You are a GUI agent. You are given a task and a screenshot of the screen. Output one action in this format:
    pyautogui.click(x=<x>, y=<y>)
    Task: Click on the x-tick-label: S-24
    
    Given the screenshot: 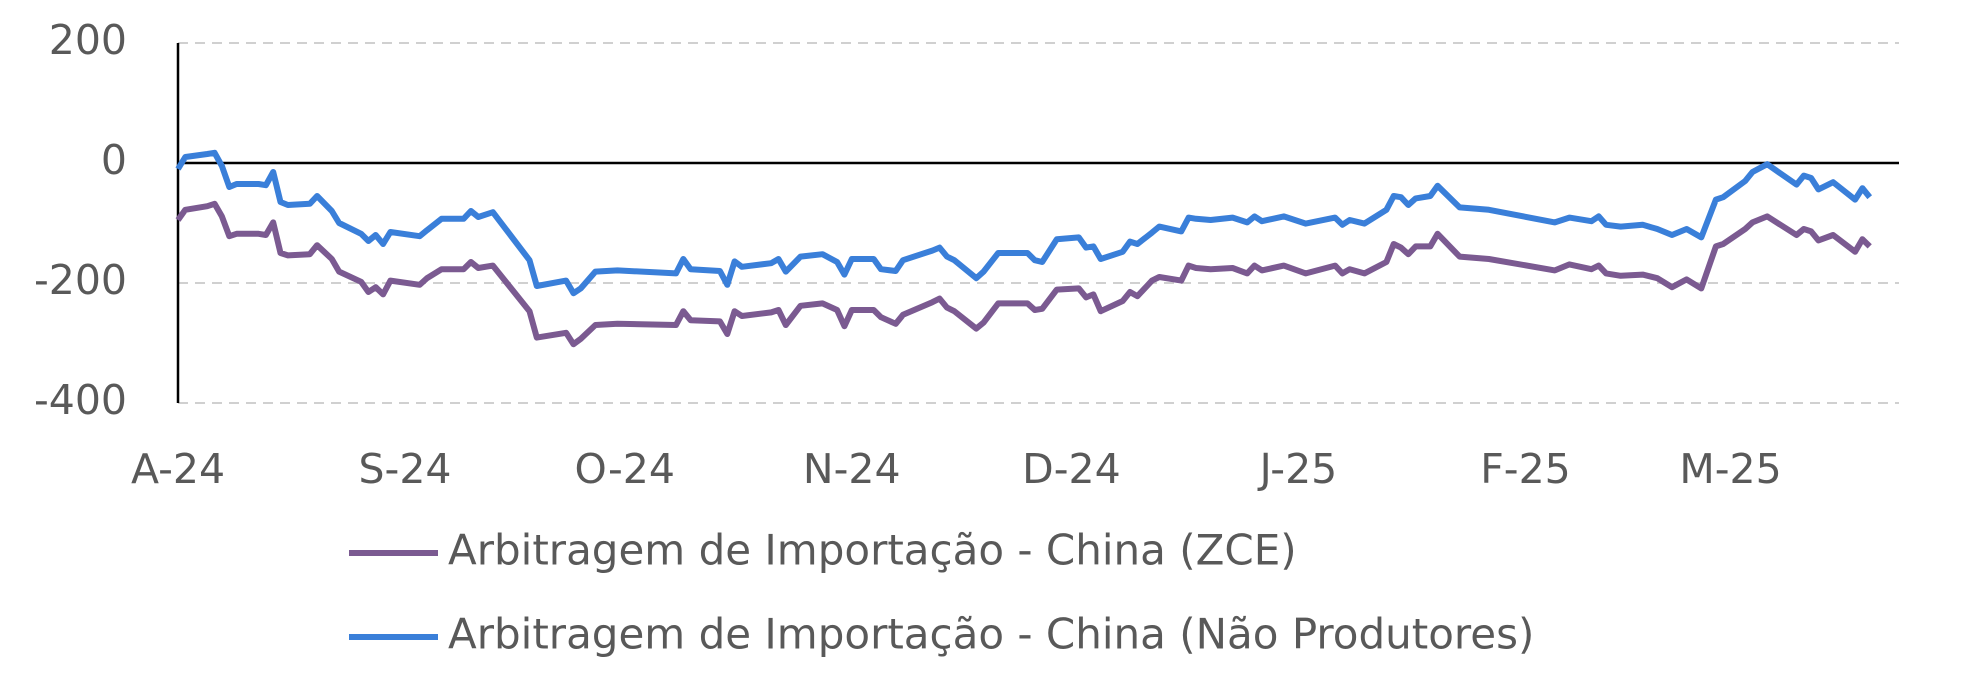 What is the action you would take?
    pyautogui.click(x=405, y=469)
    